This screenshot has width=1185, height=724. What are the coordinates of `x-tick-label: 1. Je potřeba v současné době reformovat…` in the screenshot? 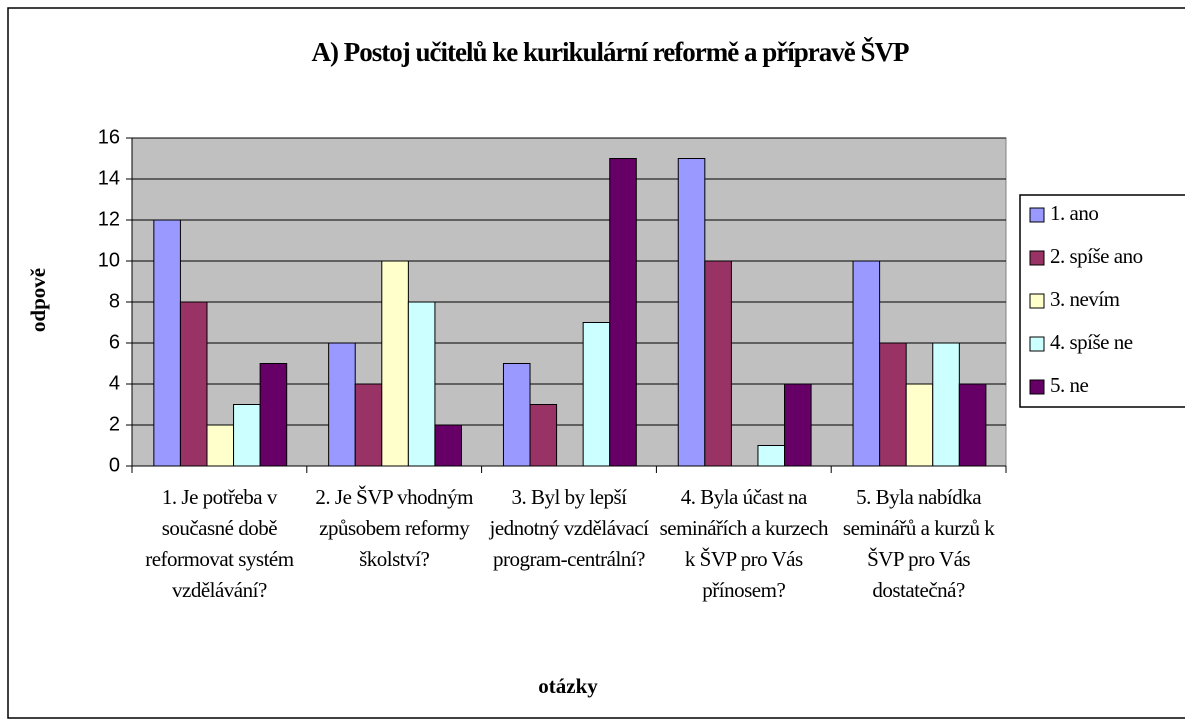 It's located at (219, 543).